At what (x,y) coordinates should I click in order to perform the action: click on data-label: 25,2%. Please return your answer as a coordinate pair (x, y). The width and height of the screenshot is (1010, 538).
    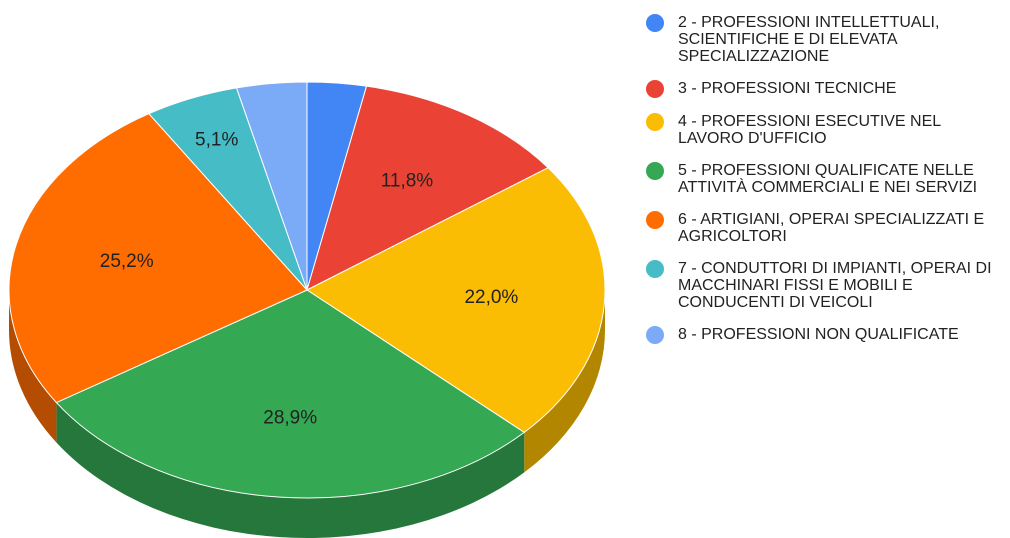
    Looking at the image, I should click on (127, 261).